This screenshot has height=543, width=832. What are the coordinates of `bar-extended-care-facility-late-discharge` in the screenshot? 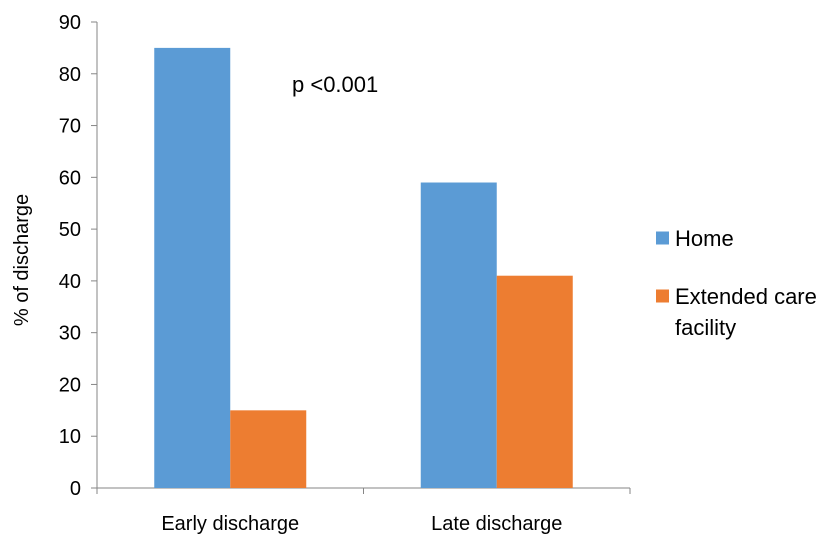 It's located at (534, 381).